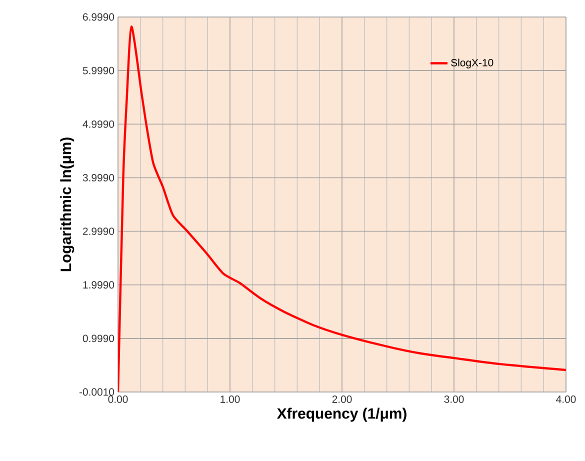  What do you see at coordinates (342, 399) in the screenshot?
I see `x-tick-label: 2.00` at bounding box center [342, 399].